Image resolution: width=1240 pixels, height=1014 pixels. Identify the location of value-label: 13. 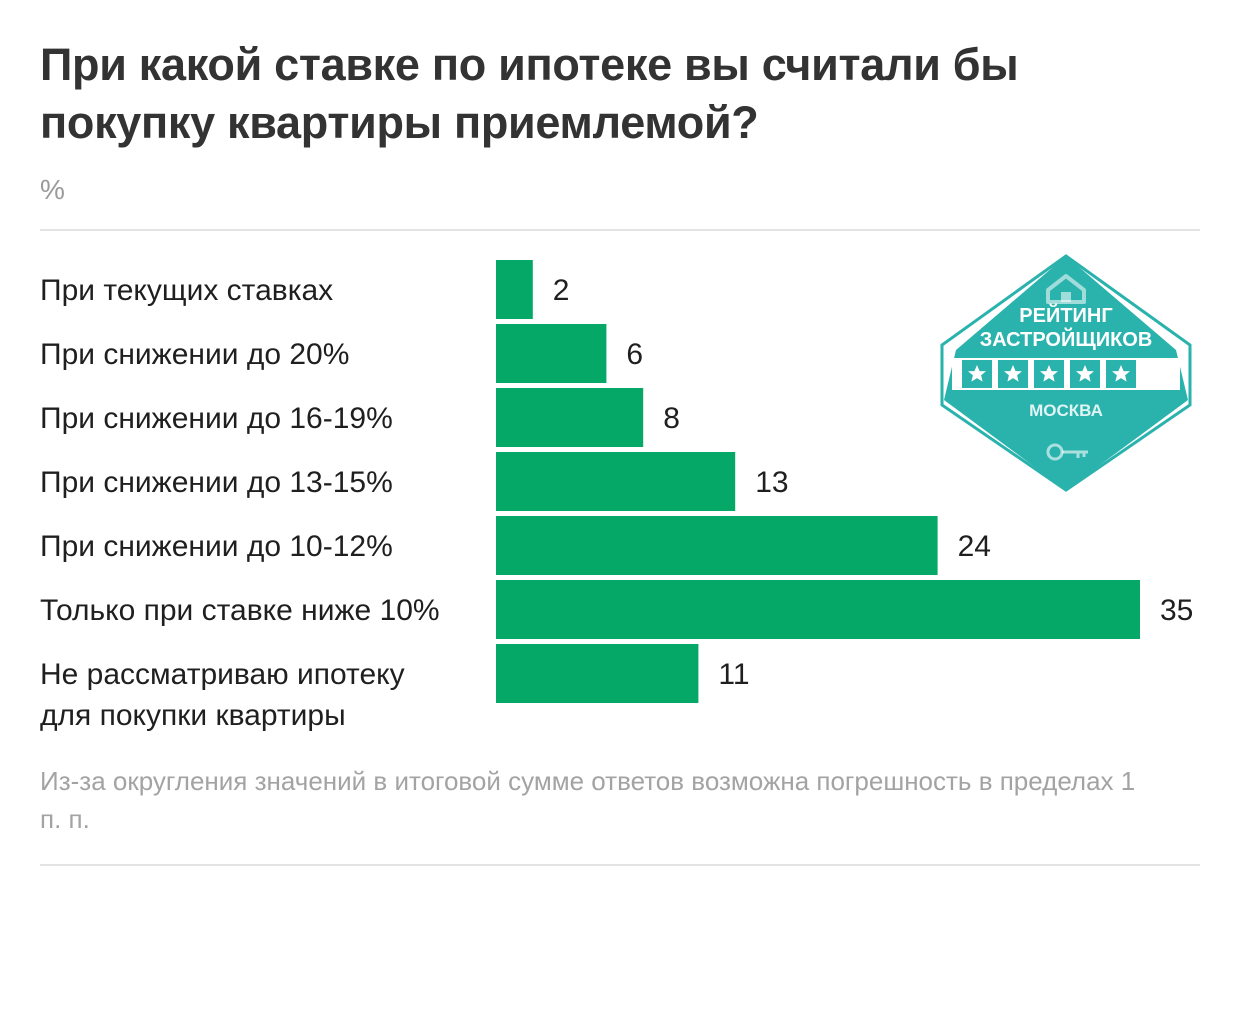
(771, 482).